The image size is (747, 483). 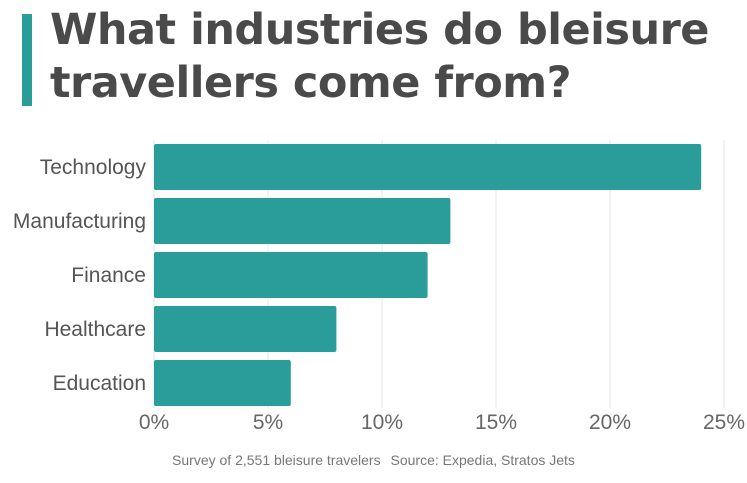 What do you see at coordinates (496, 422) in the screenshot?
I see `x-tick-label: 15%` at bounding box center [496, 422].